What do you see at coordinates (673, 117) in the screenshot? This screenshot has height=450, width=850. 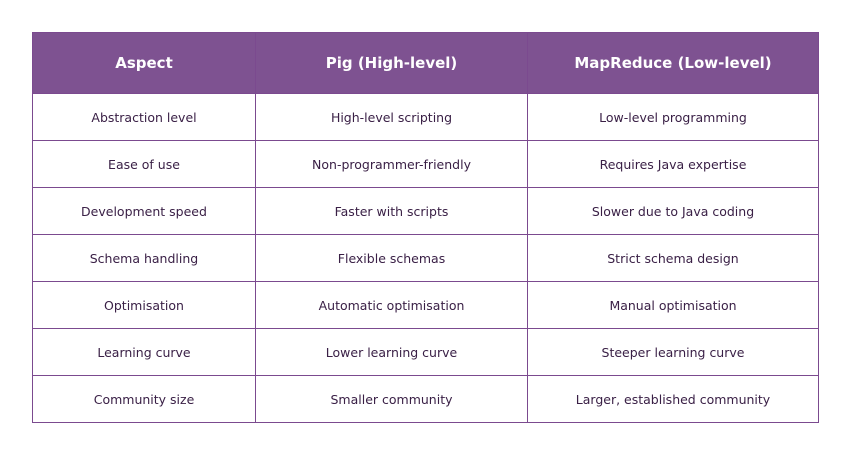 I see `table-cell: Low-level programming` at bounding box center [673, 117].